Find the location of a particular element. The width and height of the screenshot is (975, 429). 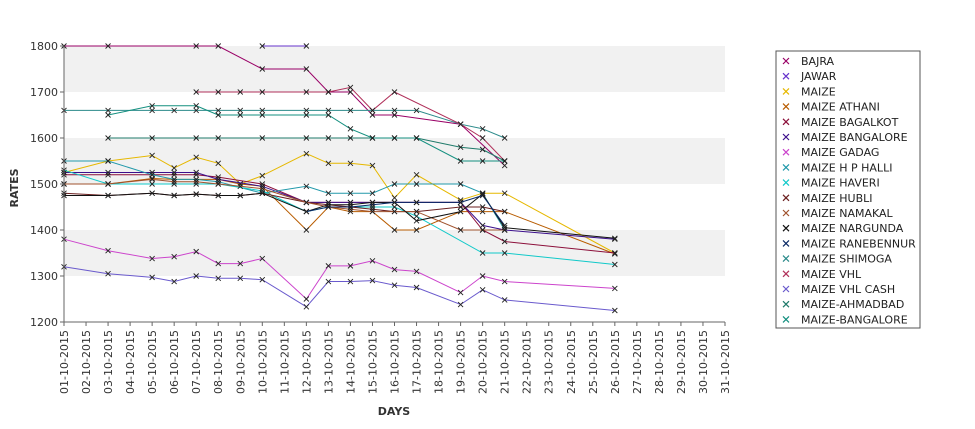

x-tick-label: 15-10-2015 is located at coordinates (372, 362).